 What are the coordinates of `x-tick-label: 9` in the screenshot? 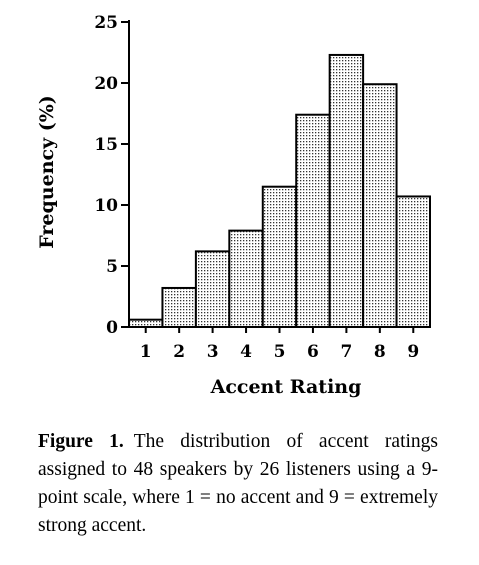 It's located at (413, 352).